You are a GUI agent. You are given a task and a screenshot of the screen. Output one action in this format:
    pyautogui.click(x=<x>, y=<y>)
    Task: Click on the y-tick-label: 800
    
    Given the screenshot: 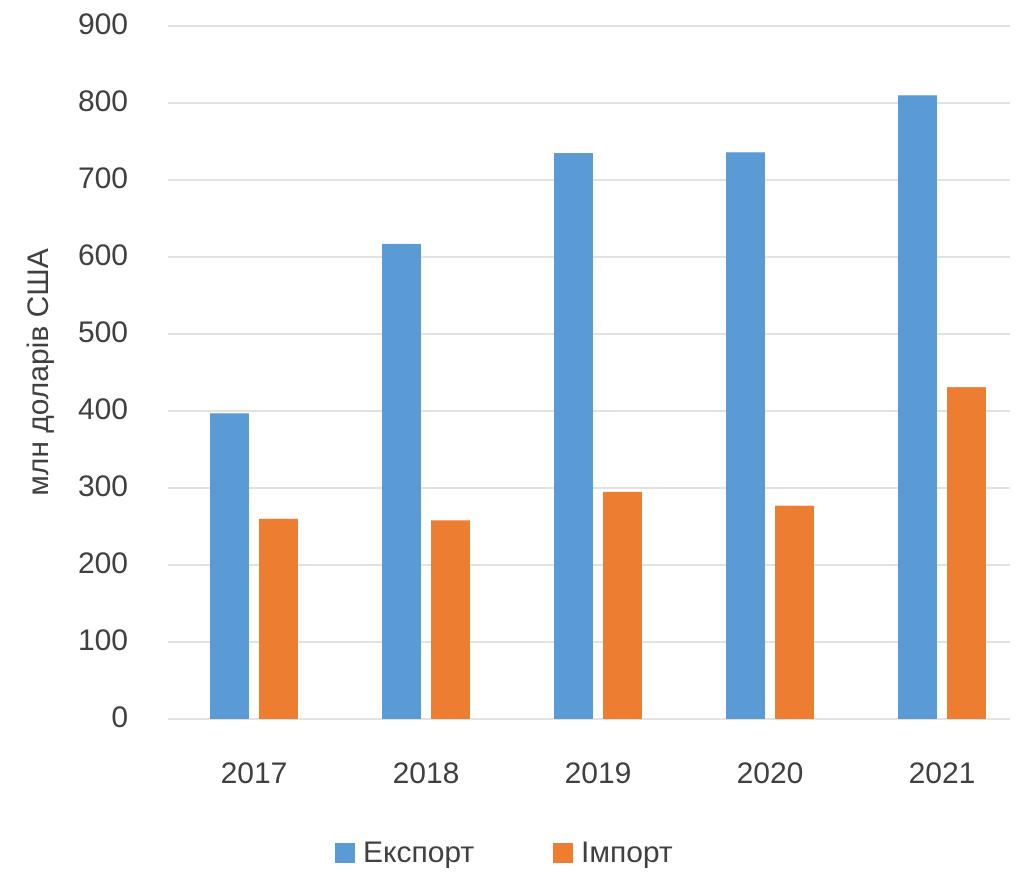 What is the action you would take?
    pyautogui.click(x=103, y=101)
    